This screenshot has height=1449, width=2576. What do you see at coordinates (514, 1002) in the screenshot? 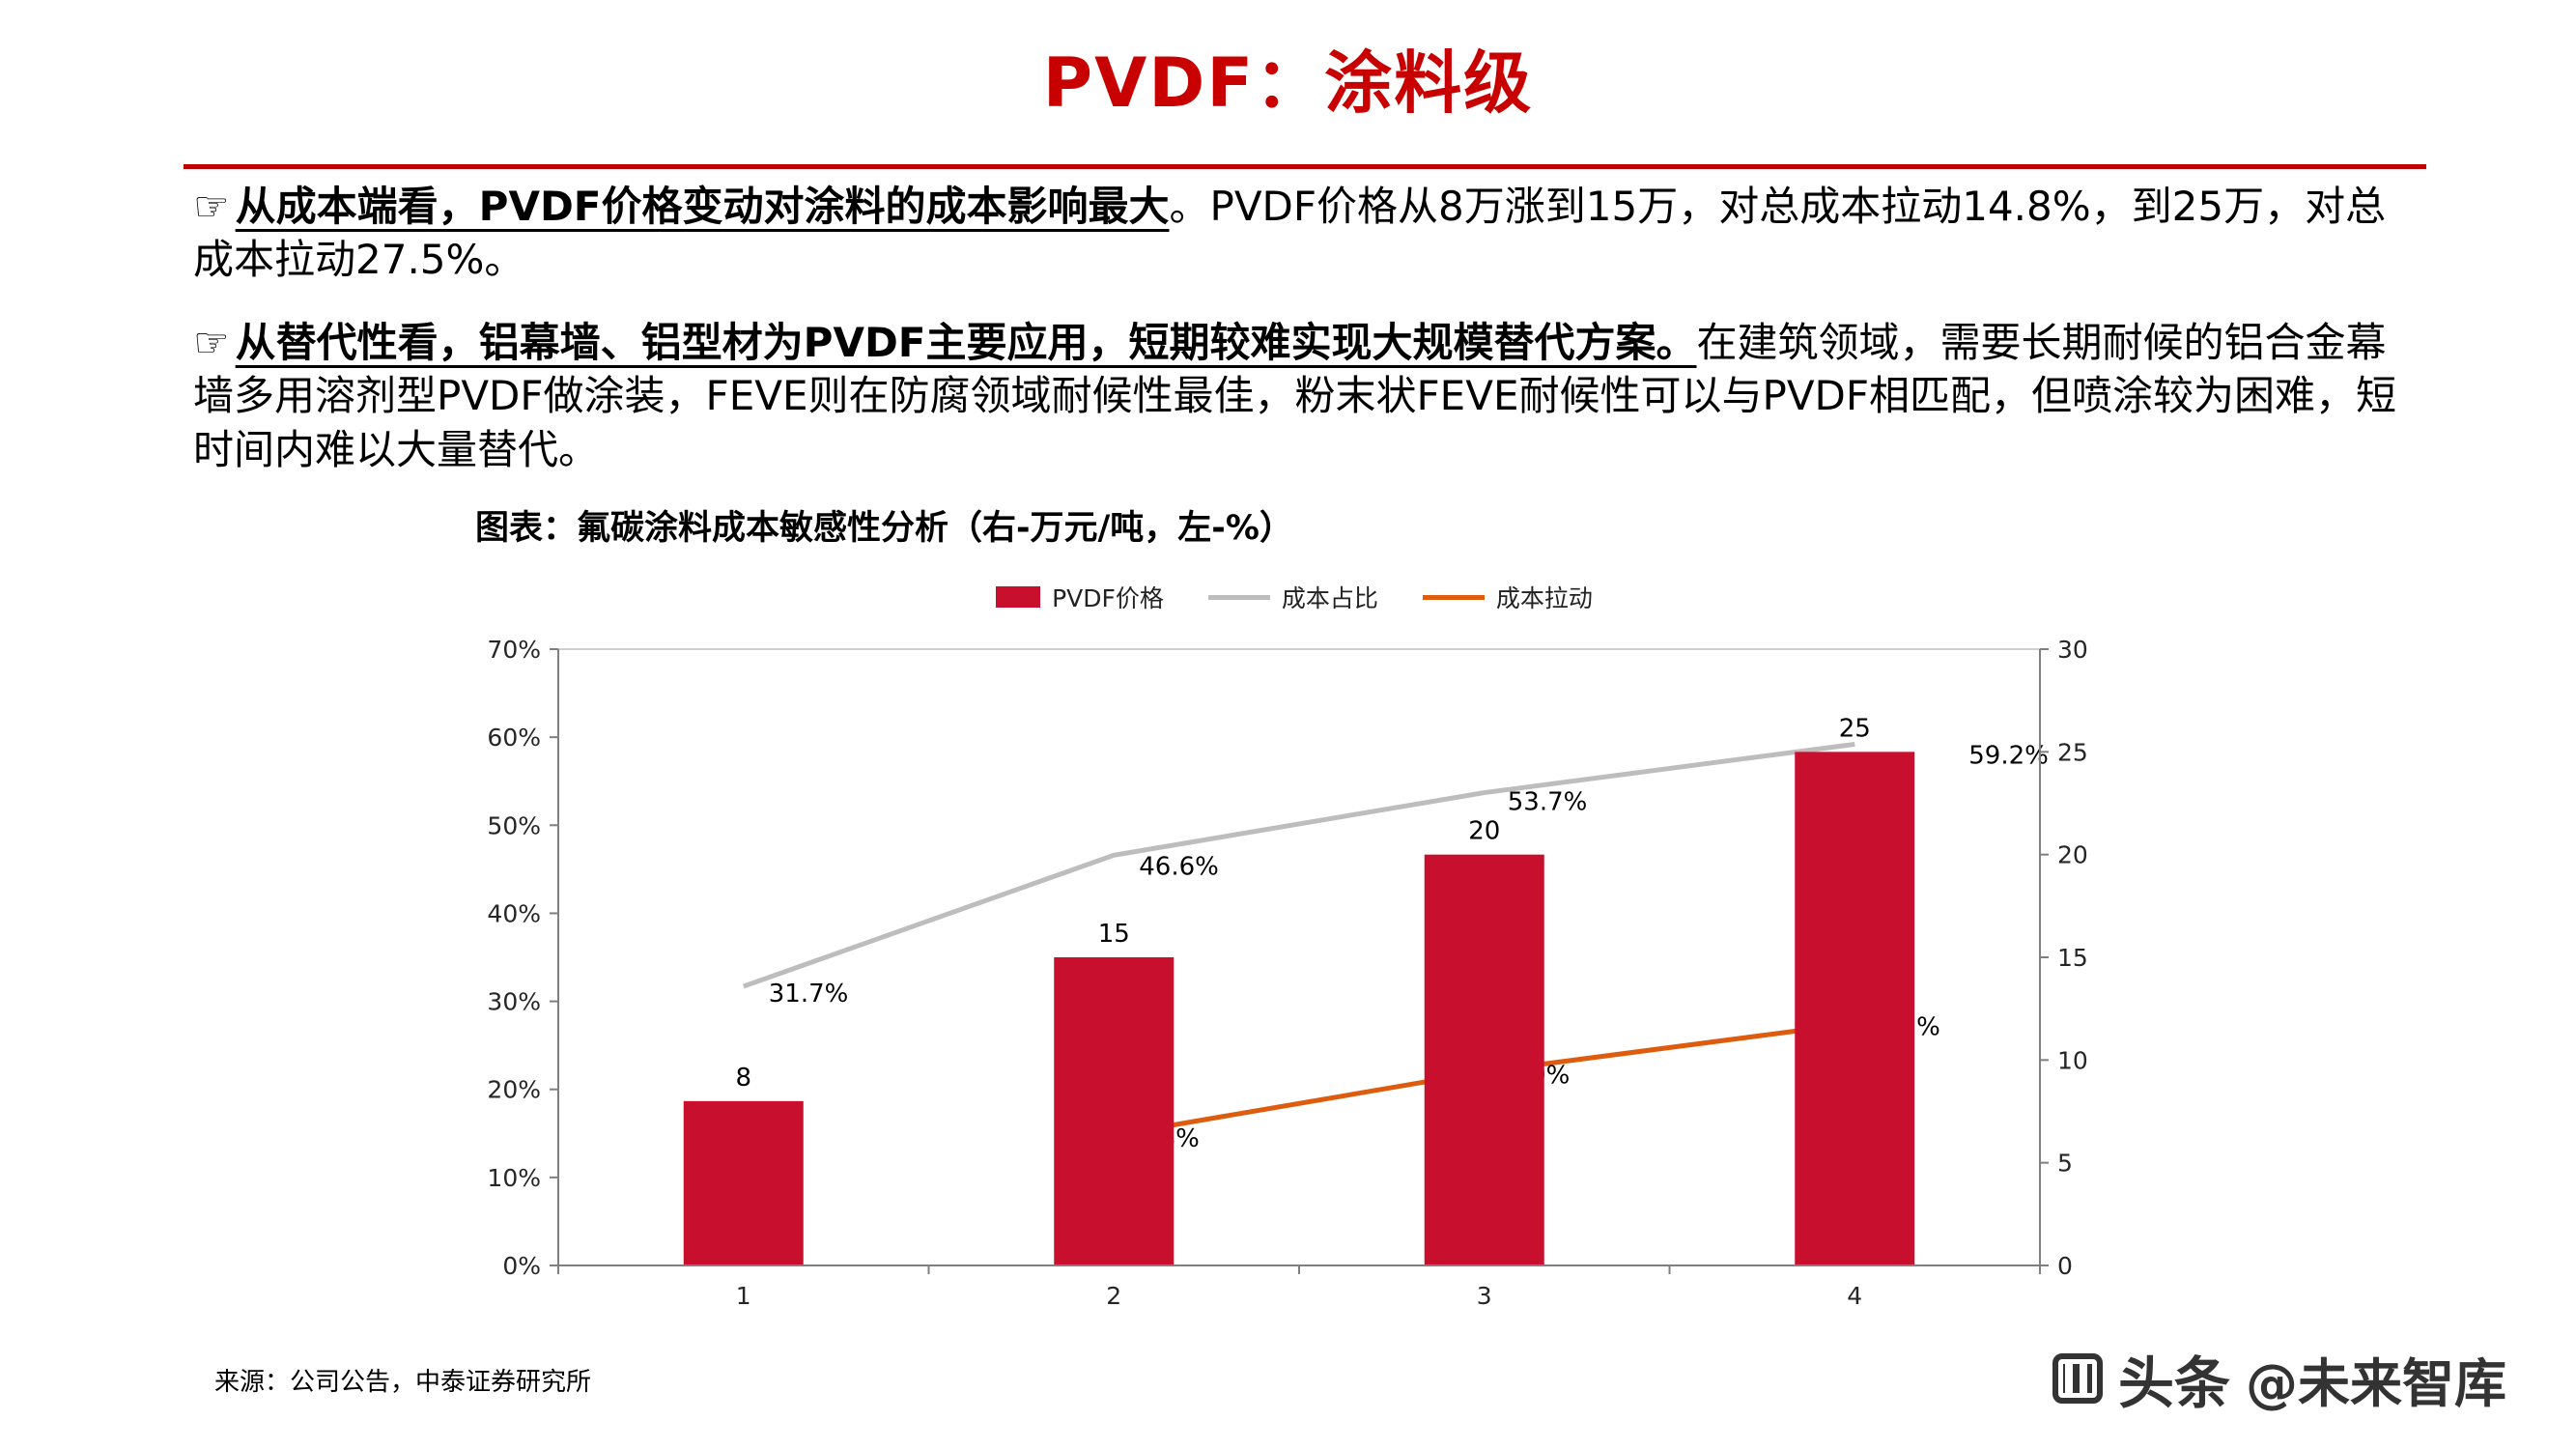
I see `left-axis-tick-label: 30%` at bounding box center [514, 1002].